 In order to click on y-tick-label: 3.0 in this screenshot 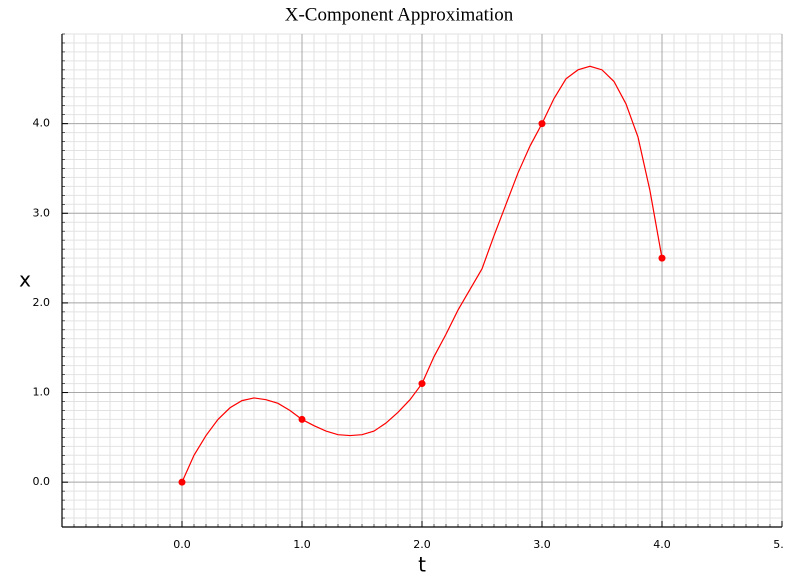, I will do `click(42, 212)`.